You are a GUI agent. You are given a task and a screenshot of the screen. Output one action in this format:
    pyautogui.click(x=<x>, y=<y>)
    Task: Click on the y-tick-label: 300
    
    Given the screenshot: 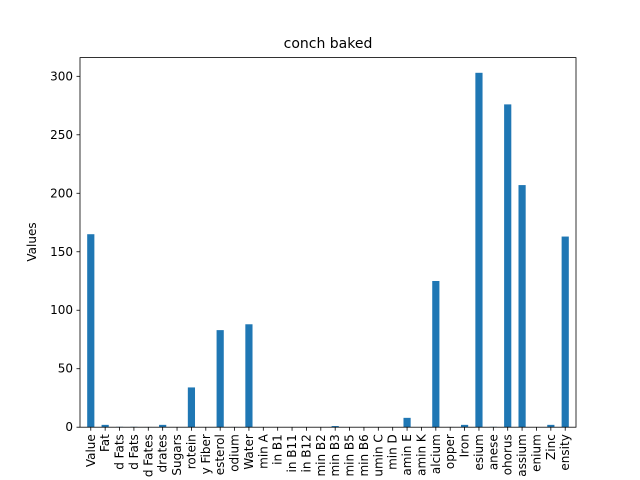 What is the action you would take?
    pyautogui.click(x=61, y=76)
    